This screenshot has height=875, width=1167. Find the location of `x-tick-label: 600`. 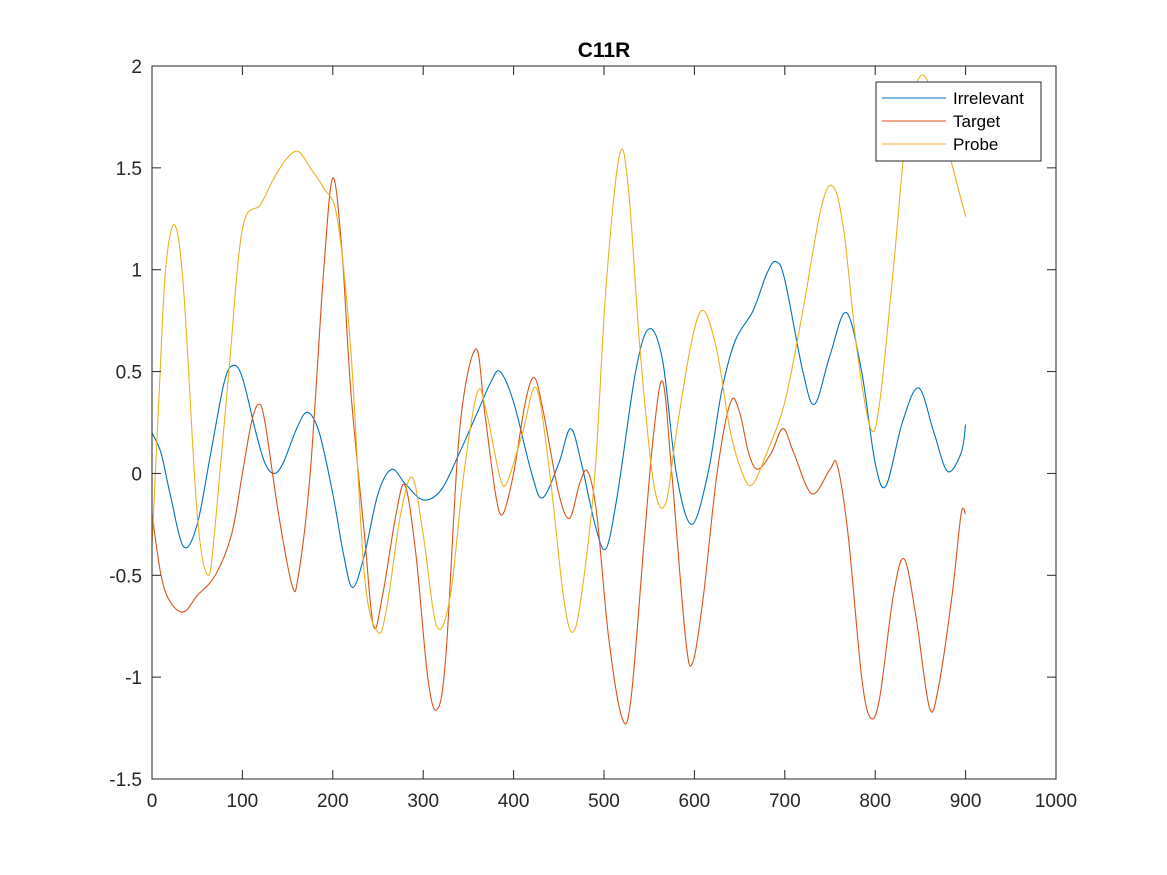

x-tick-label: 600 is located at coordinates (695, 801).